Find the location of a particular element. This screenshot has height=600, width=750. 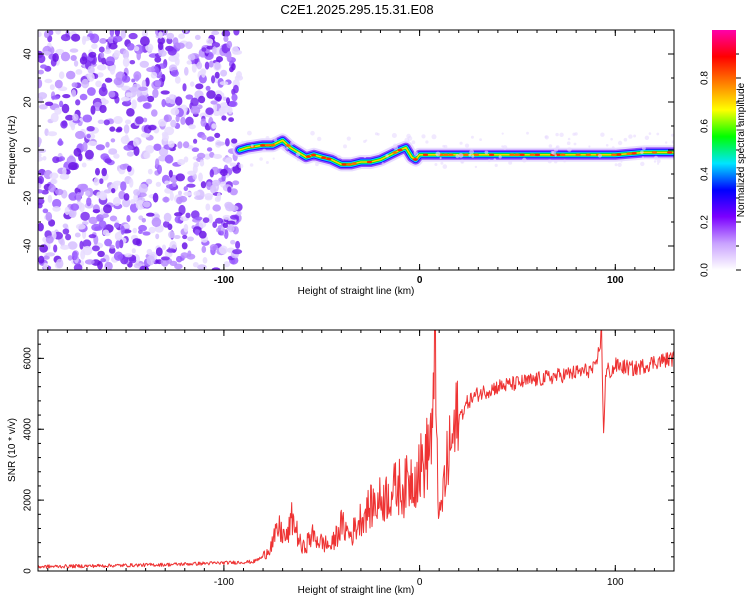

x-tick-label: 0 is located at coordinates (420, 582).